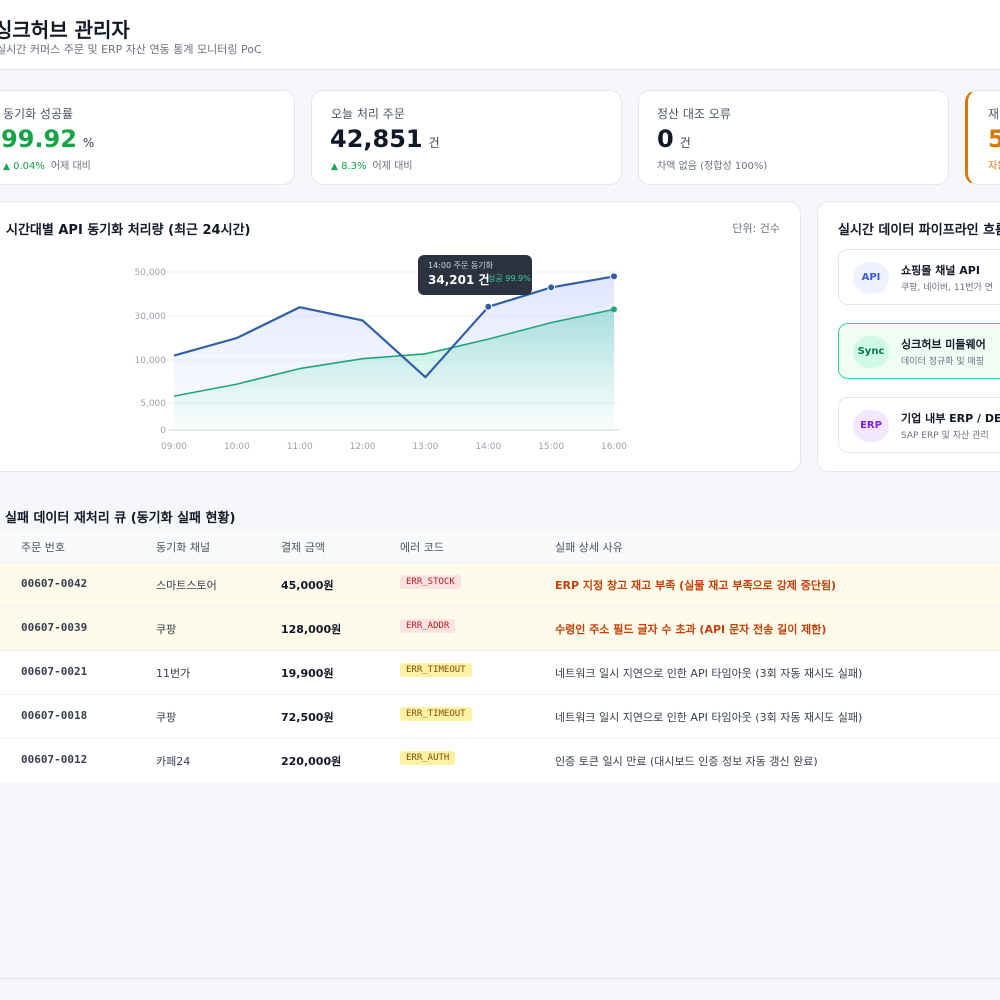 Image resolution: width=1000 pixels, height=1000 pixels. What do you see at coordinates (947, 288) in the screenshot?
I see `pipeline-item-desc: 쿠팡, 네이버, 11번가 연` at bounding box center [947, 288].